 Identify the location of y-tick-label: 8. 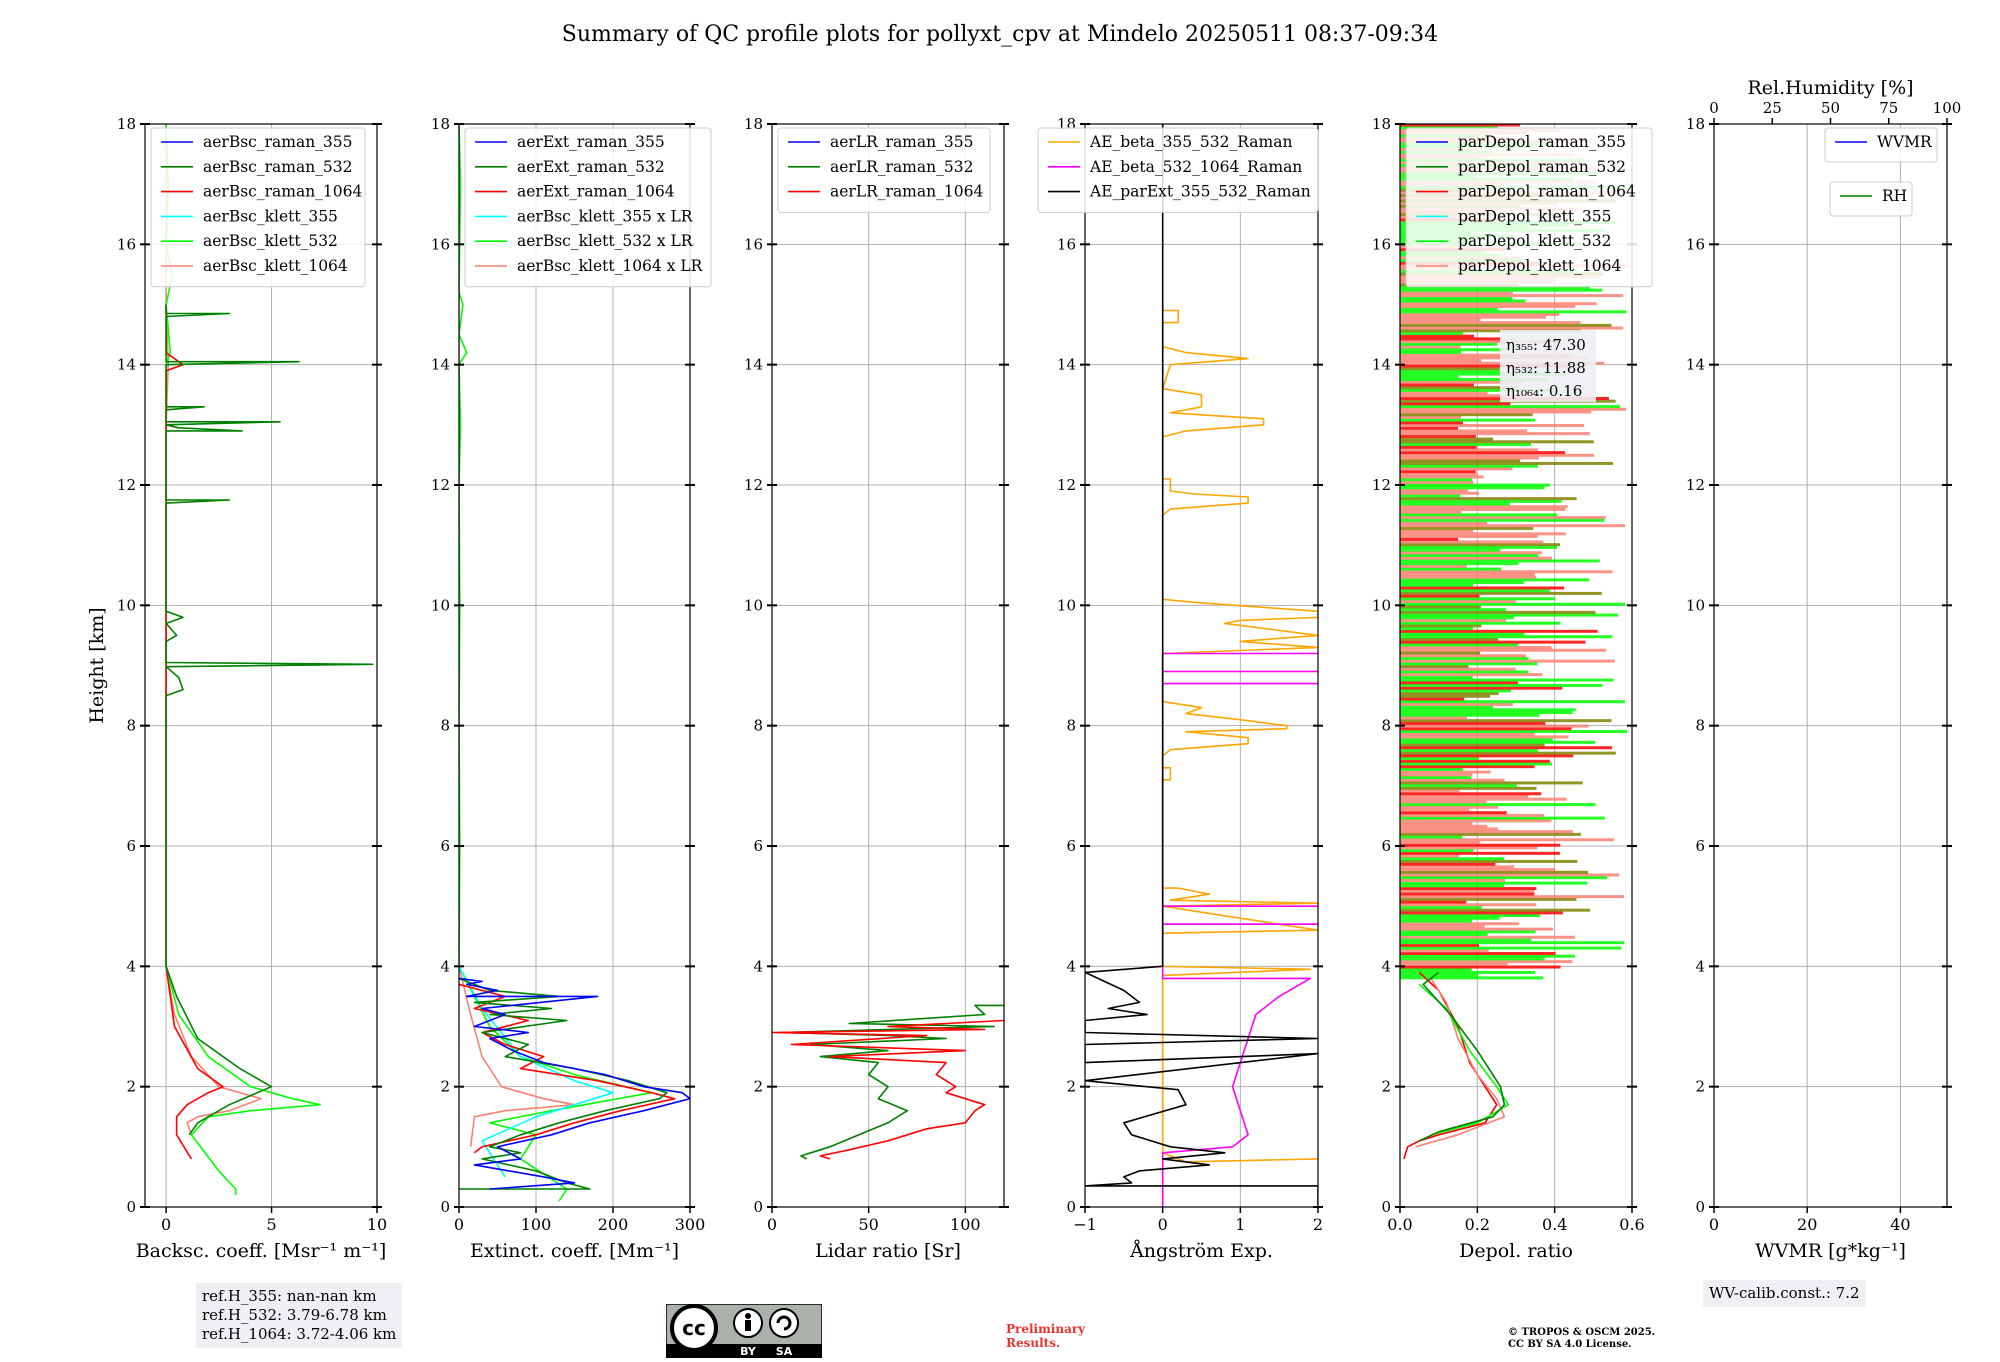
(1700, 726).